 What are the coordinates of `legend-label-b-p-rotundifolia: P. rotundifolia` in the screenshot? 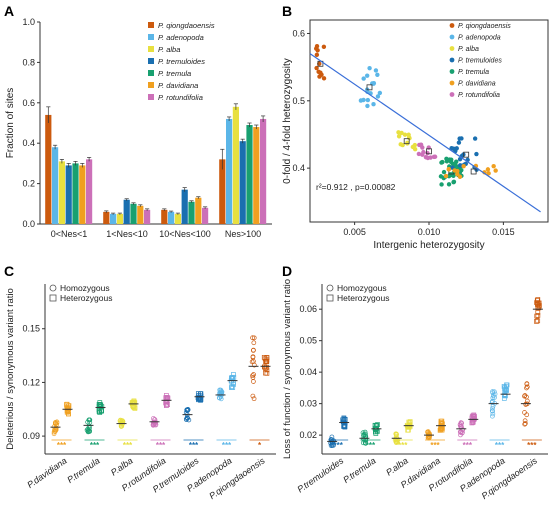 It's located at (479, 95).